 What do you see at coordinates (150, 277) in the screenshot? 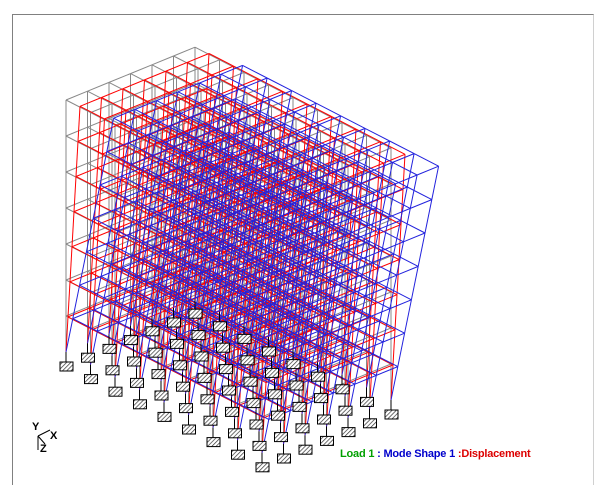
I see `undeformed-member-beam-y` at bounding box center [150, 277].